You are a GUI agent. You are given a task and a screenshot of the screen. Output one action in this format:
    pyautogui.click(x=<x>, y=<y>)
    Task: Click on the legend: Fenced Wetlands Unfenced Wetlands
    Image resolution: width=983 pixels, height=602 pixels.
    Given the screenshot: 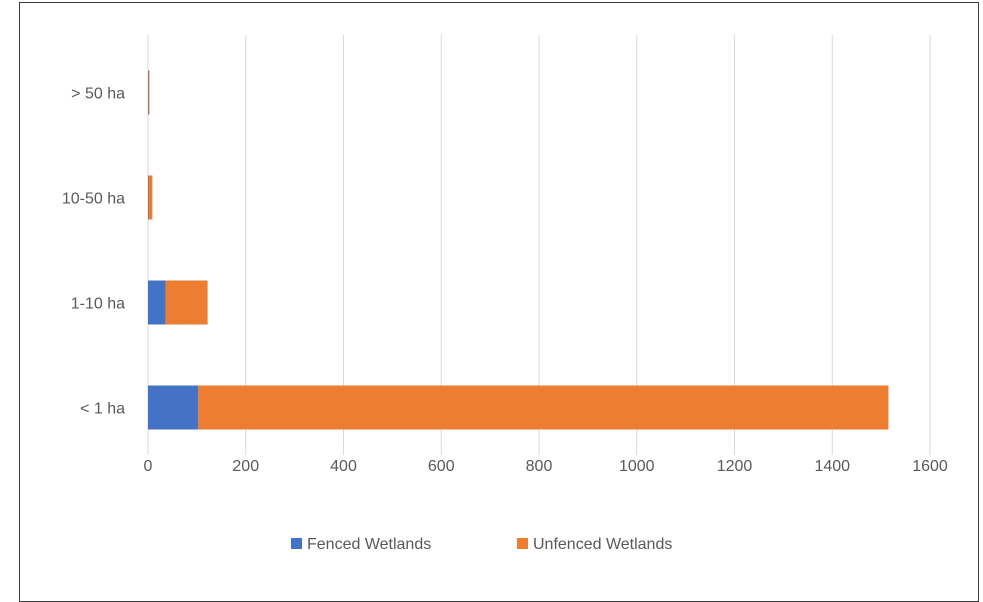 What is the action you would take?
    pyautogui.click(x=481, y=544)
    